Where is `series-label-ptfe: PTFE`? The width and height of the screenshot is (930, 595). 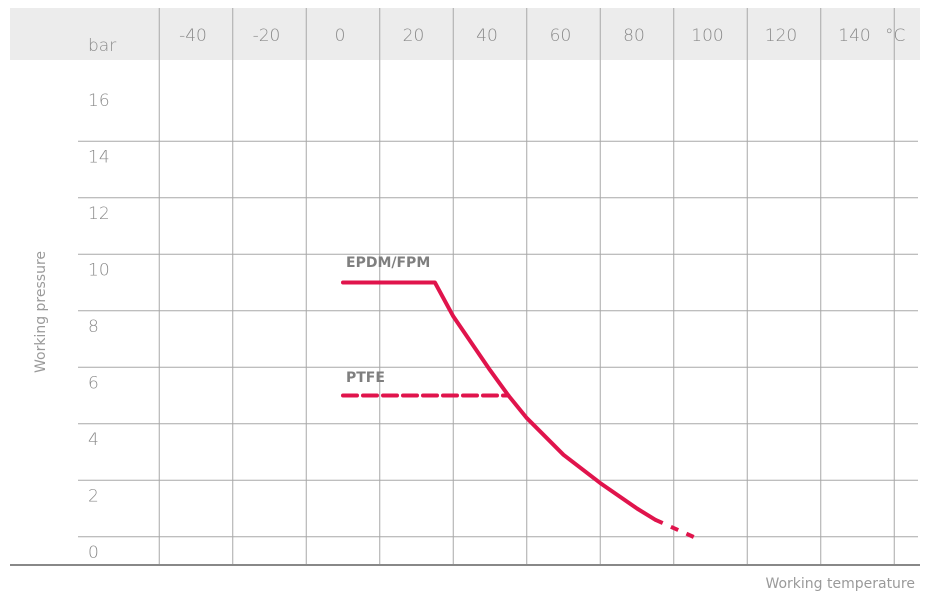 series-label-ptfe: PTFE is located at coordinates (365, 378).